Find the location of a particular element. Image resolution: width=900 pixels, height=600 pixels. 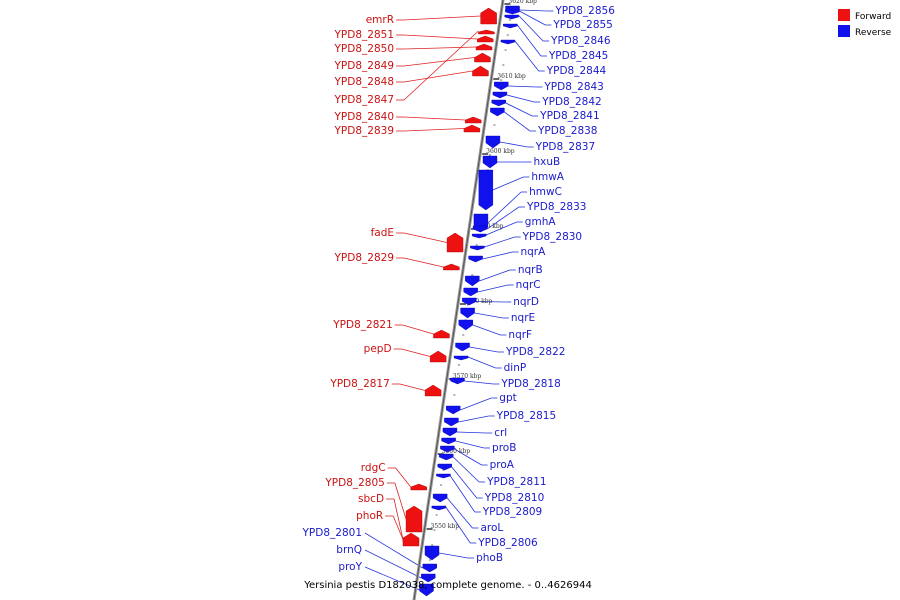

legend-reverse-swatch is located at coordinates (844, 31).